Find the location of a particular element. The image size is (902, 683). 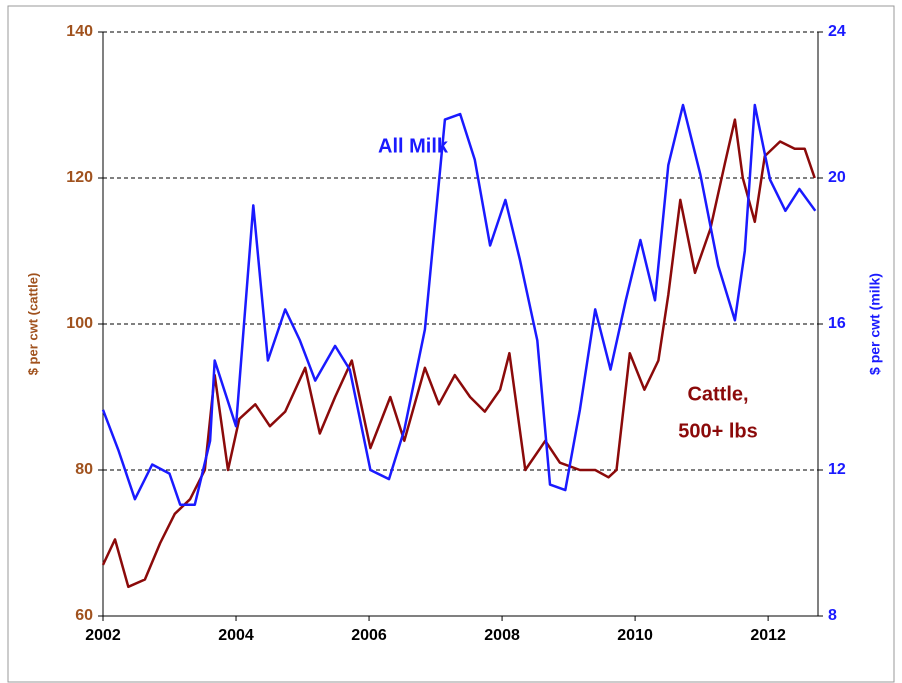

y2-tick-label: 12 is located at coordinates (837, 469).